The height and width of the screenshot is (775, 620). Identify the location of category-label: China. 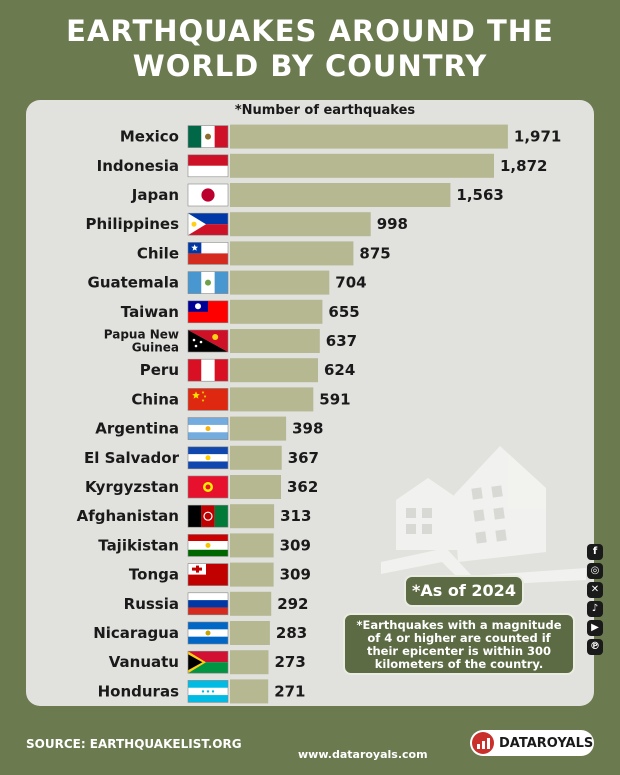
(155, 399).